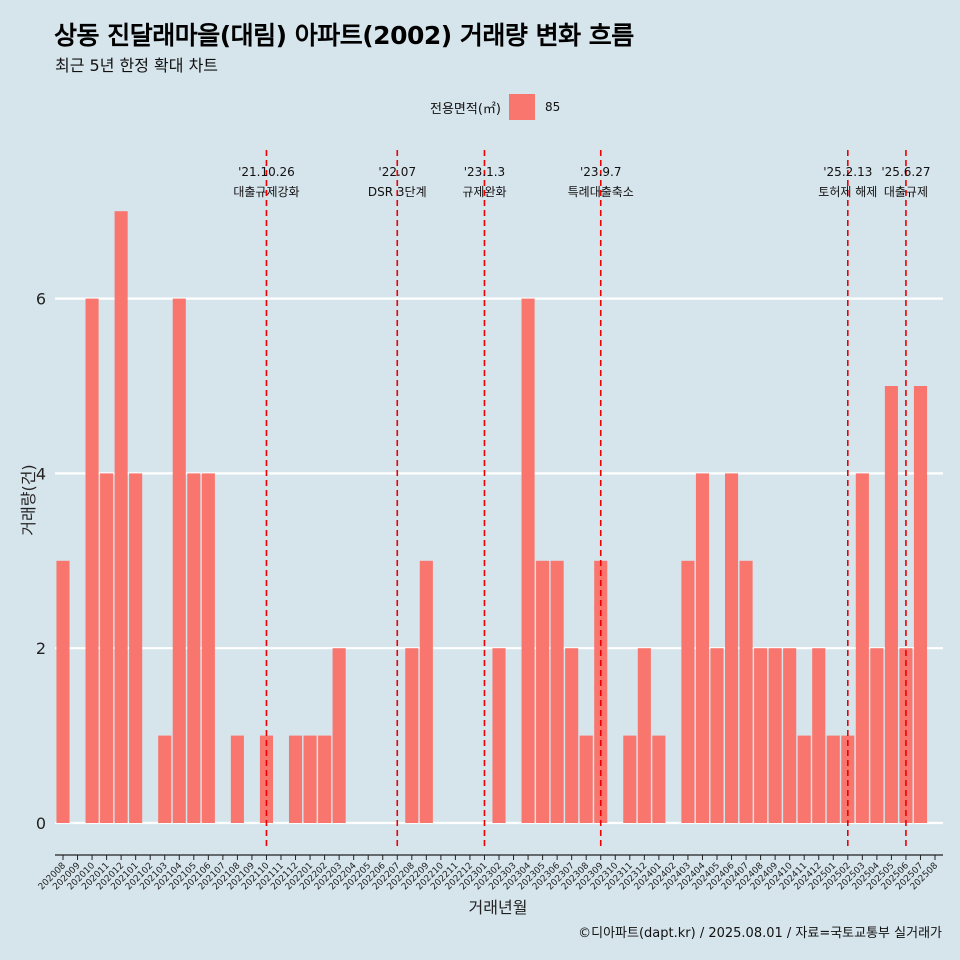 The width and height of the screenshot is (960, 960). Describe the element at coordinates (41, 648) in the screenshot. I see `y-tick-label: 2` at that location.